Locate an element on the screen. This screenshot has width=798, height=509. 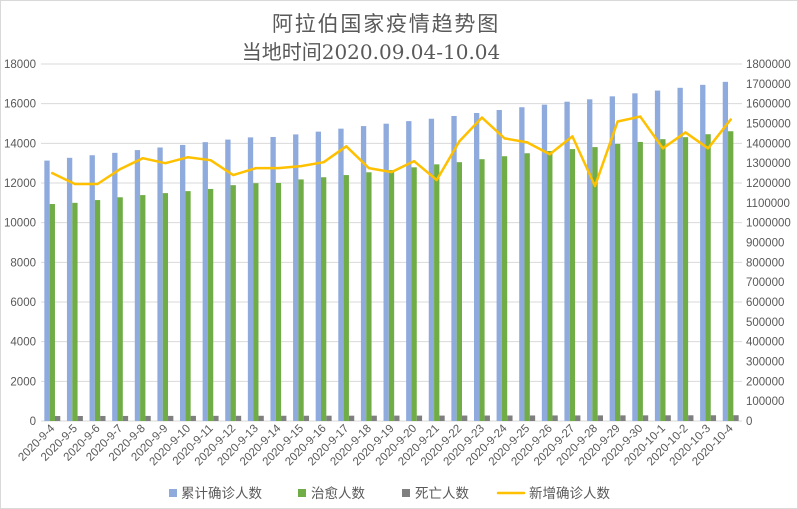
y-left-tick-label: 16000 is located at coordinates (20, 105).